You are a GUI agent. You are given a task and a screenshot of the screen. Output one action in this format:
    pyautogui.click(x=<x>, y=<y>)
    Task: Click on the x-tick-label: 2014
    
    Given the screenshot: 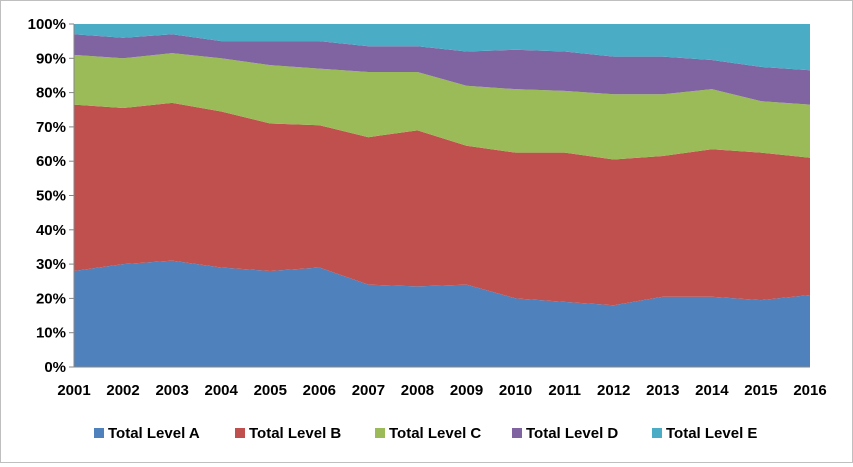 What is the action you would take?
    pyautogui.click(x=712, y=390)
    